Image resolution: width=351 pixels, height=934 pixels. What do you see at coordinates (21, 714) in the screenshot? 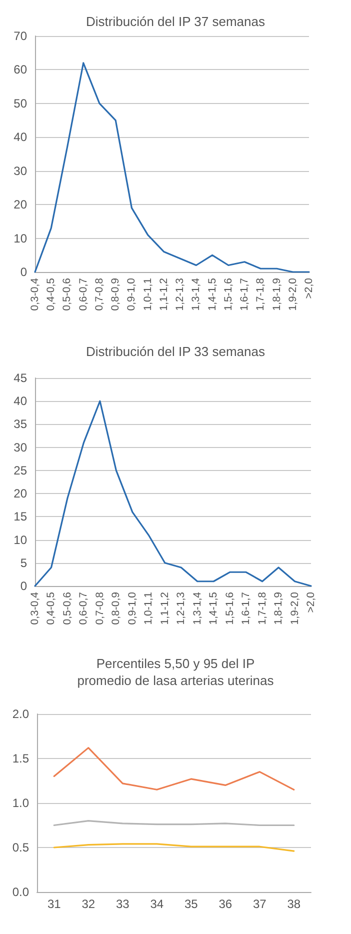
I see `y-tick-label: 2.0` at bounding box center [21, 714].